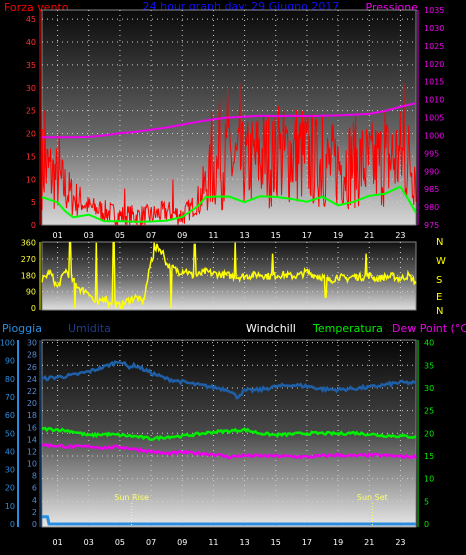 Image resolution: width=466 pixels, height=555 pixels. What do you see at coordinates (10, 415) in the screenshot?
I see `rain-tick-label: 60` at bounding box center [10, 415].